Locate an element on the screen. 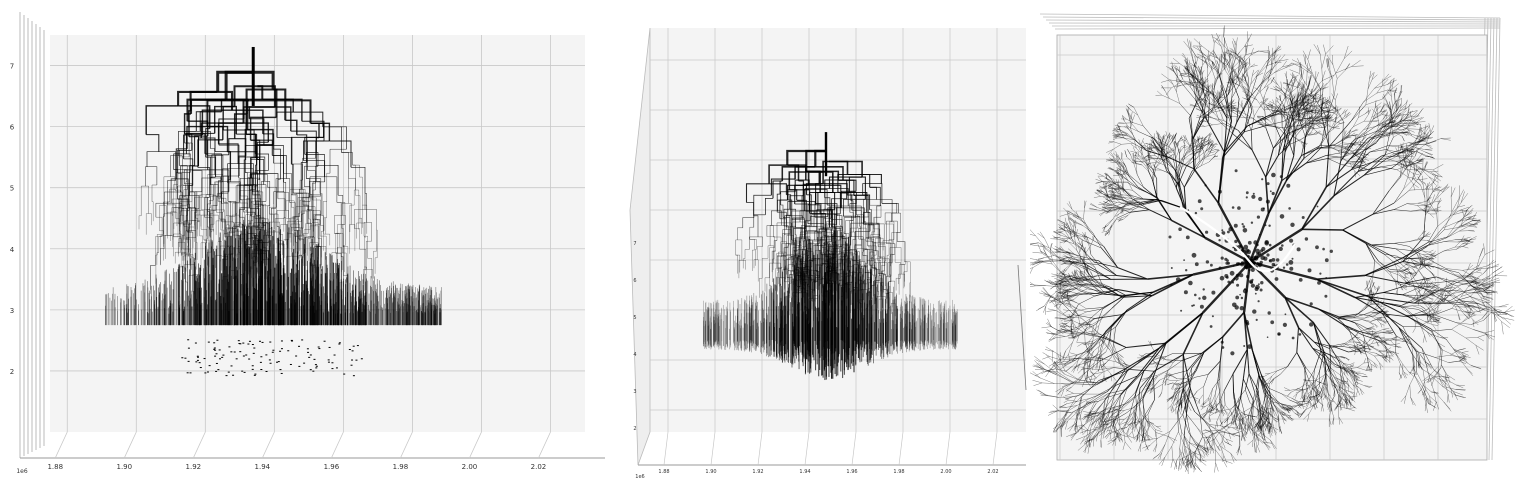 The height and width of the screenshot is (503, 1525). x-floor-line is located at coordinates (406, 445).